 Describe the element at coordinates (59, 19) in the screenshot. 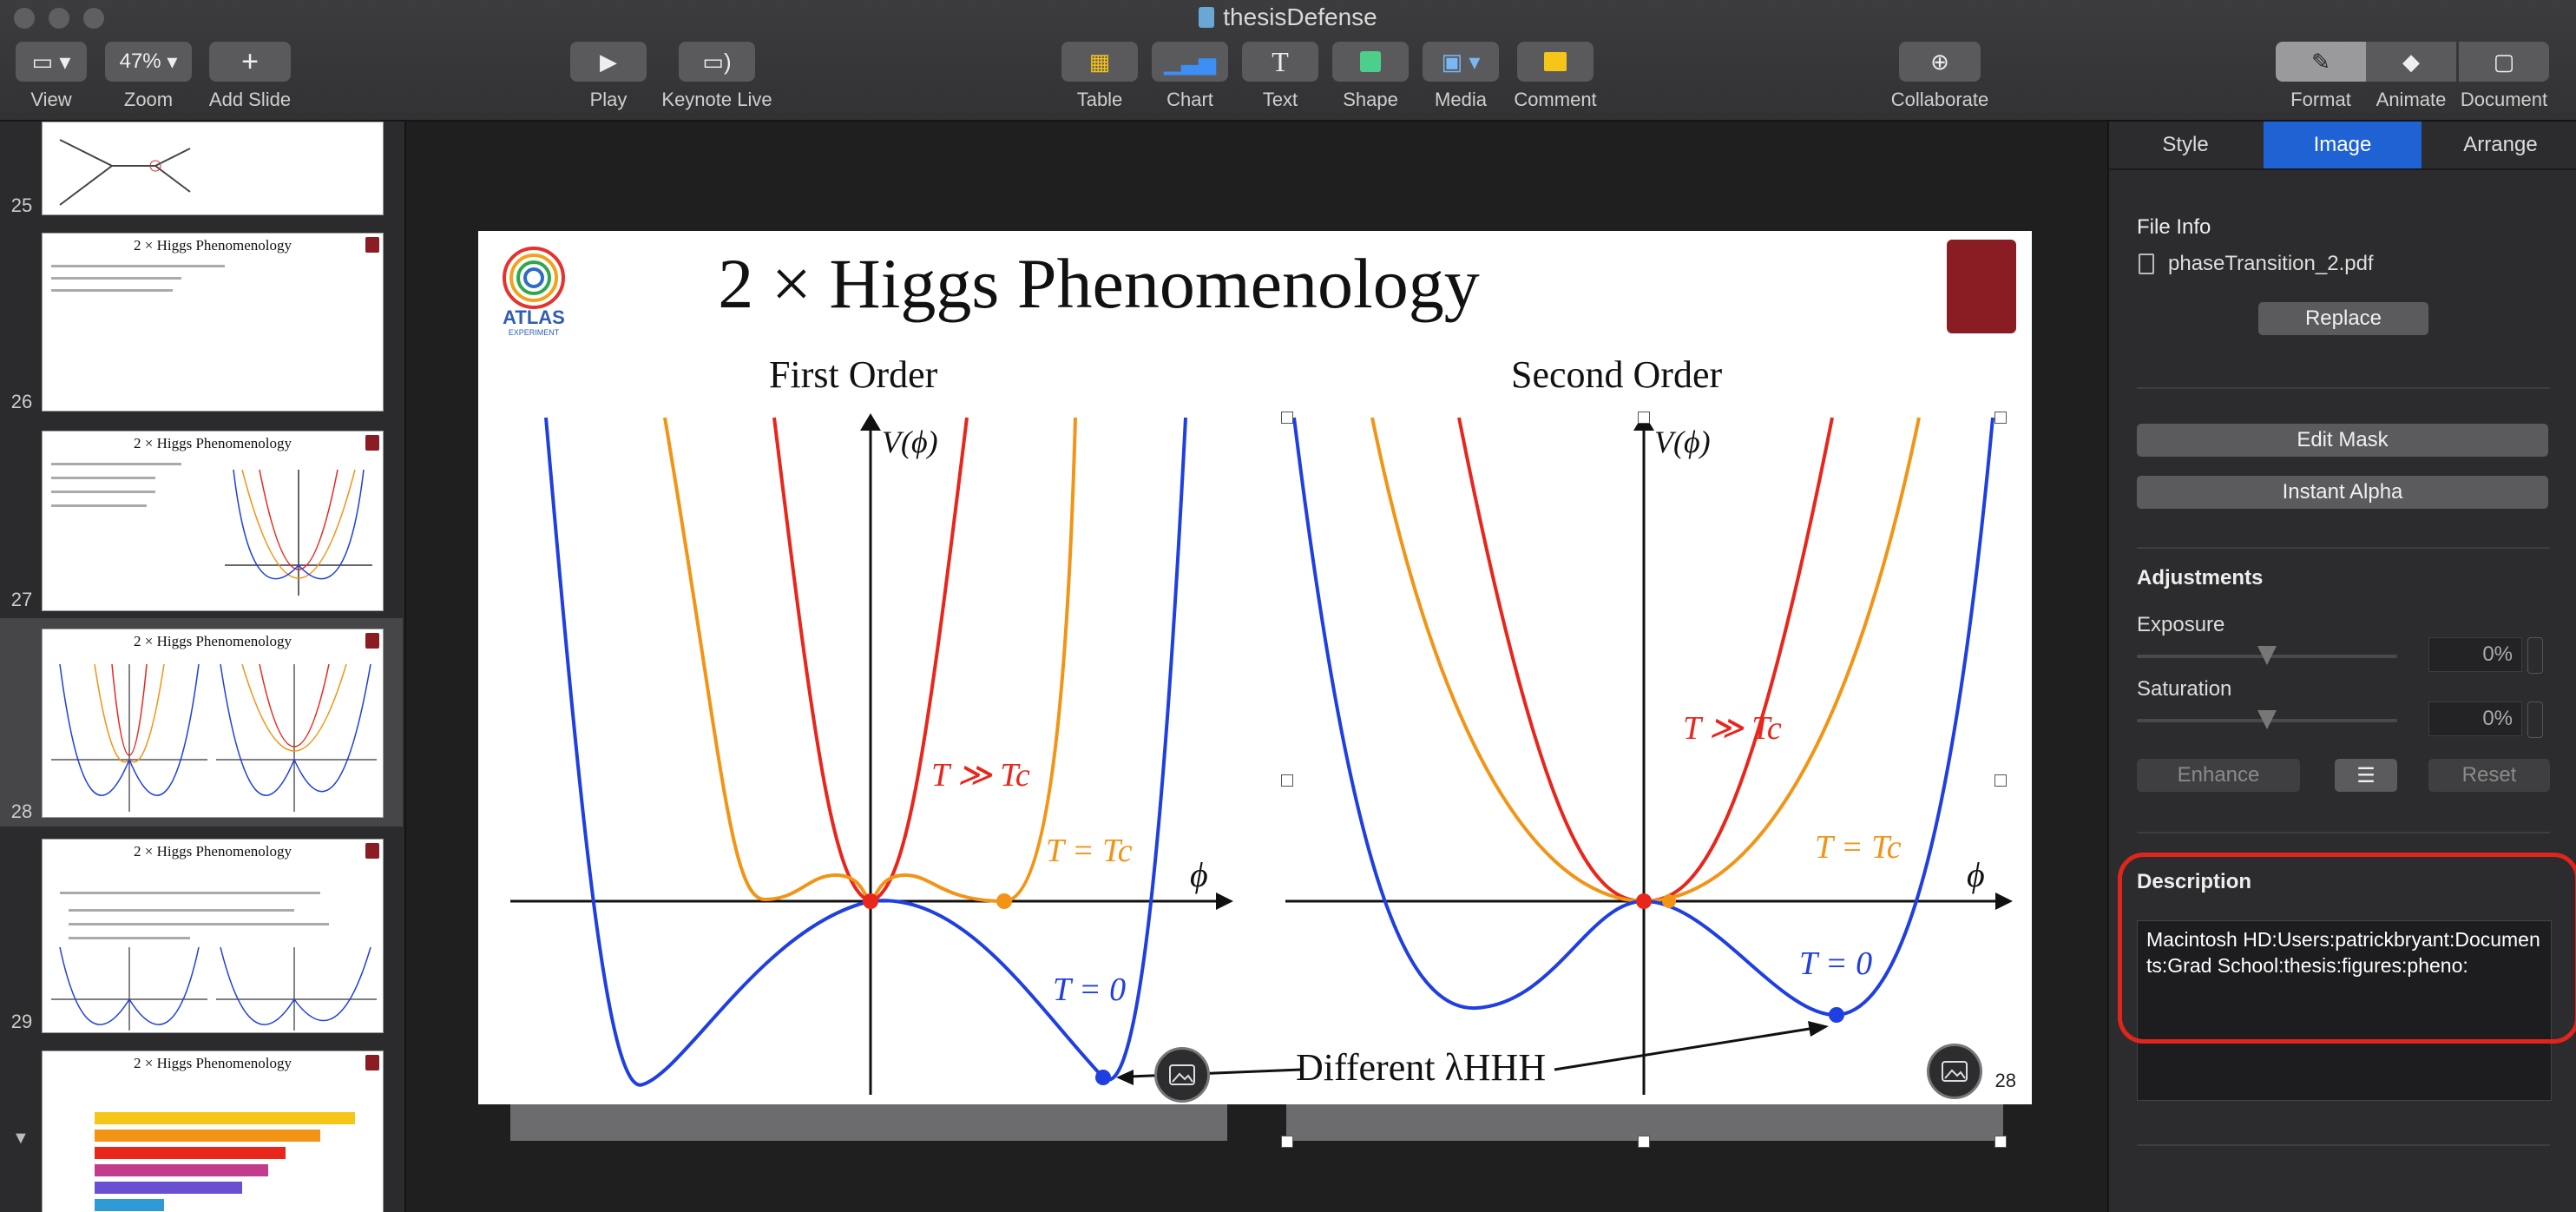

I see `minimize-window-button` at that location.